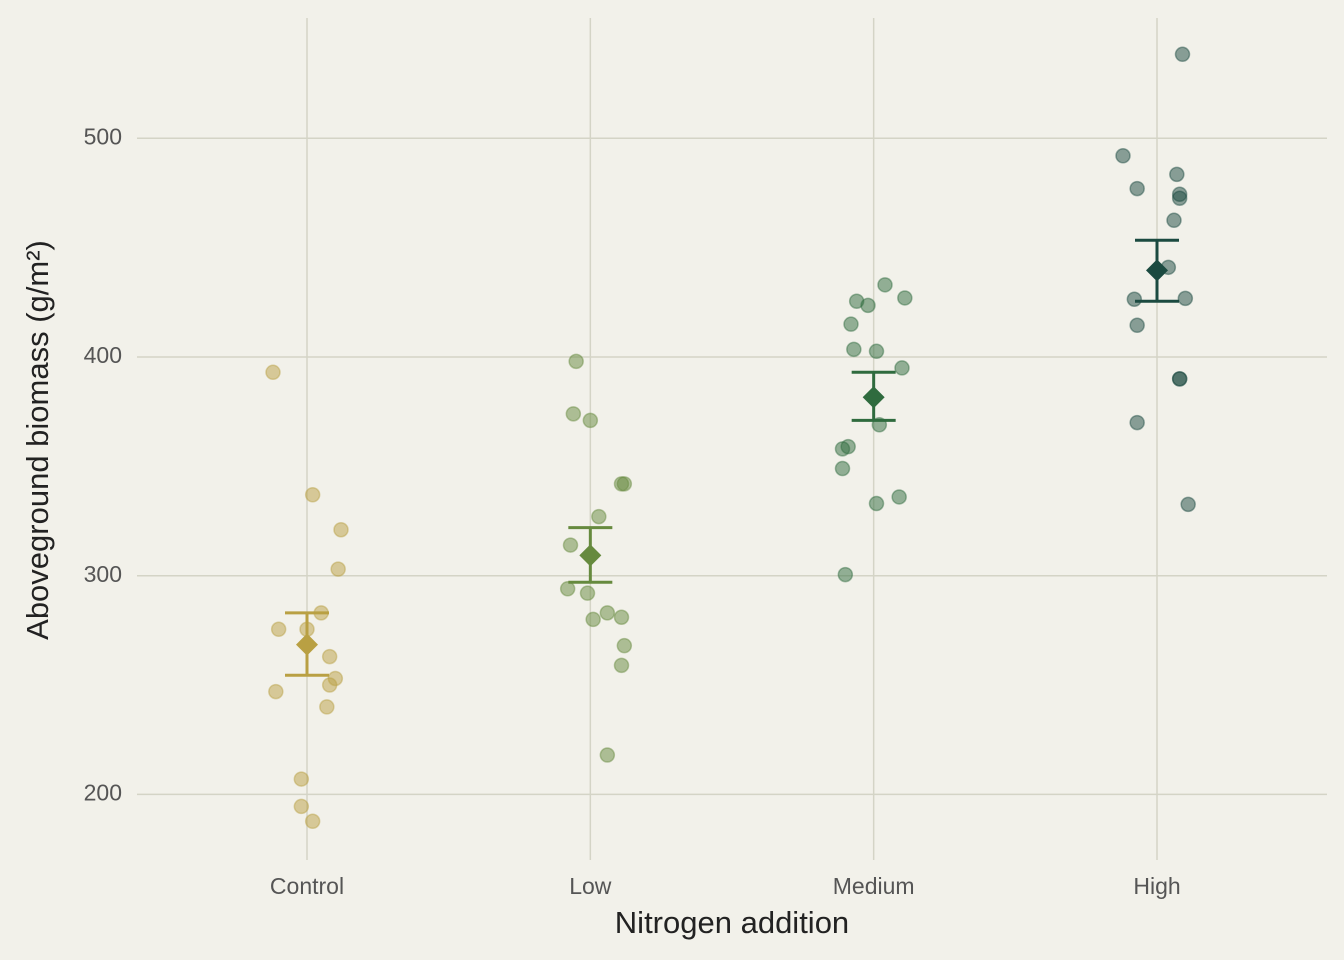 The height and width of the screenshot is (960, 1344). I want to click on x-tick-label: High, so click(1156, 886).